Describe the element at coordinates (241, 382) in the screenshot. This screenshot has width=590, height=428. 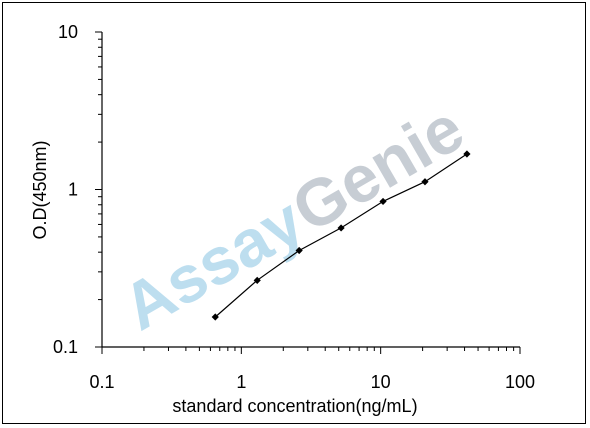
I see `x-tick-label: 1` at that location.